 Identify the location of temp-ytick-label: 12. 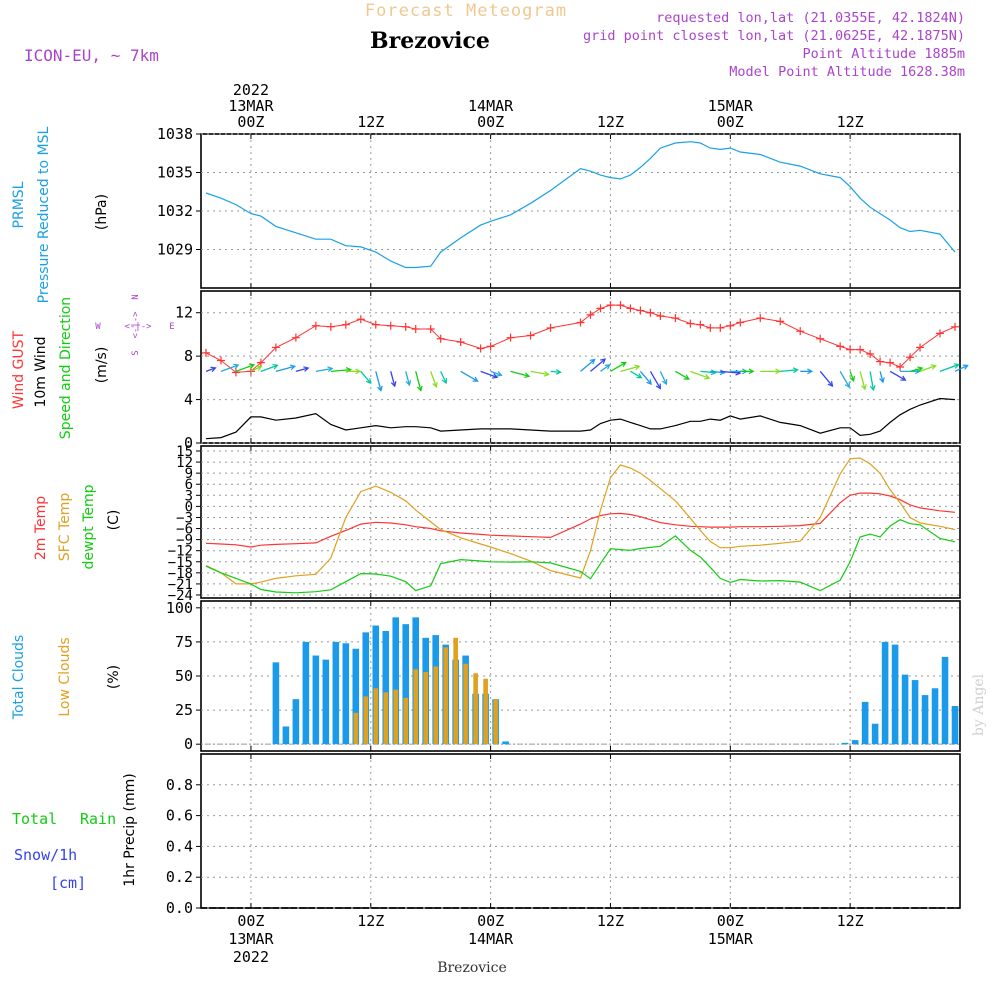
(184, 463).